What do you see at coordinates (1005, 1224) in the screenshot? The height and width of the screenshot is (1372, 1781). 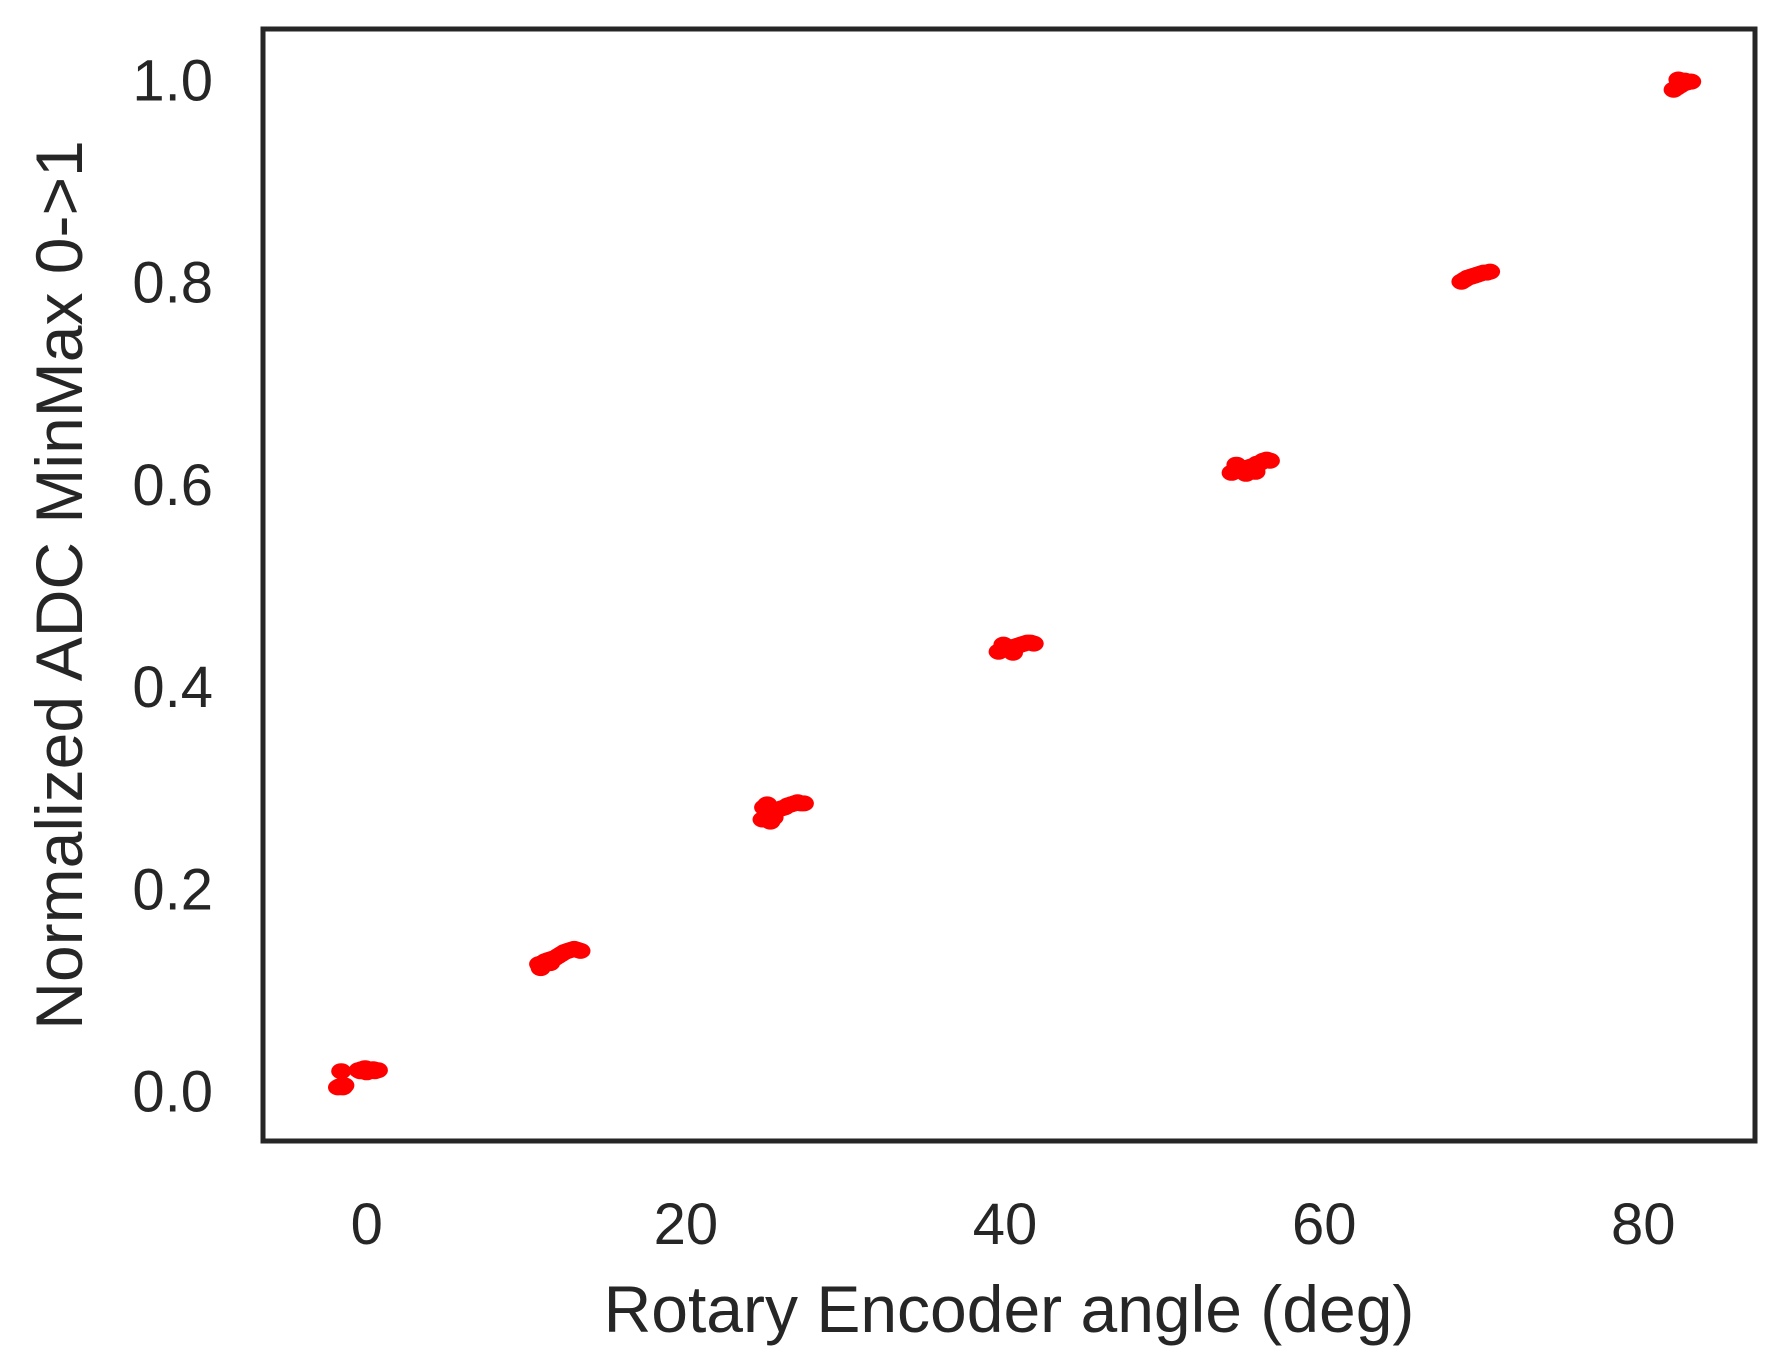 I see `x-tick-label: 40` at bounding box center [1005, 1224].